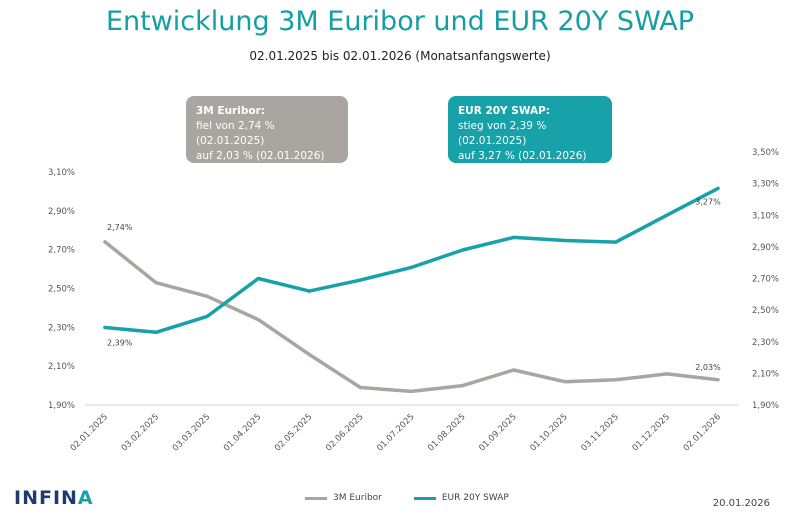  I want to click on swap-callout-line1: stieg von 2,39 % (02.01.2025), so click(502, 133).